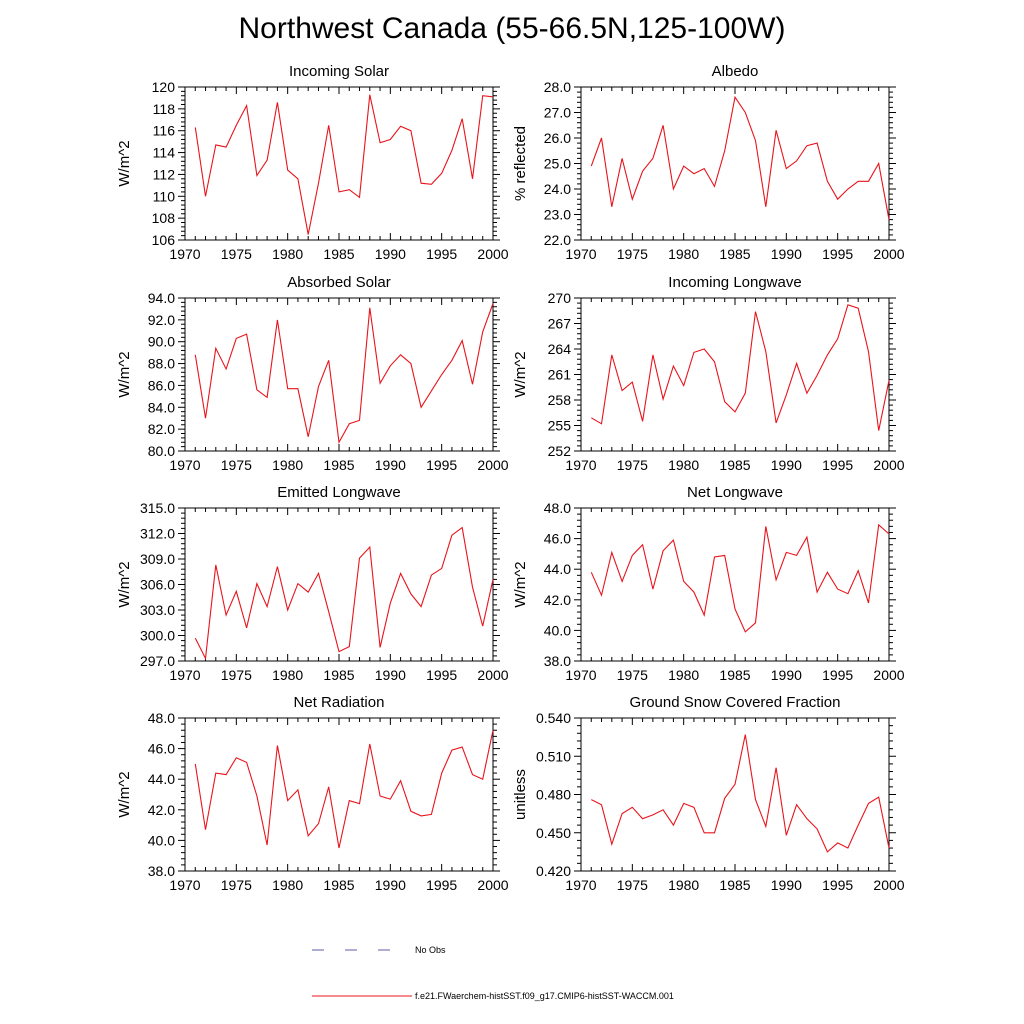 The width and height of the screenshot is (1024, 1024). What do you see at coordinates (632, 254) in the screenshot?
I see `chart-albedo-xtick-label: 1975` at bounding box center [632, 254].